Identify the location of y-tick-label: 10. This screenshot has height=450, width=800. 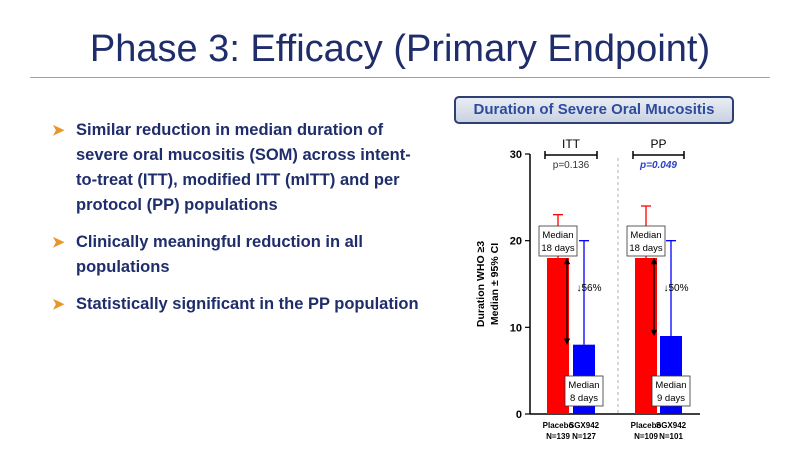
(516, 328).